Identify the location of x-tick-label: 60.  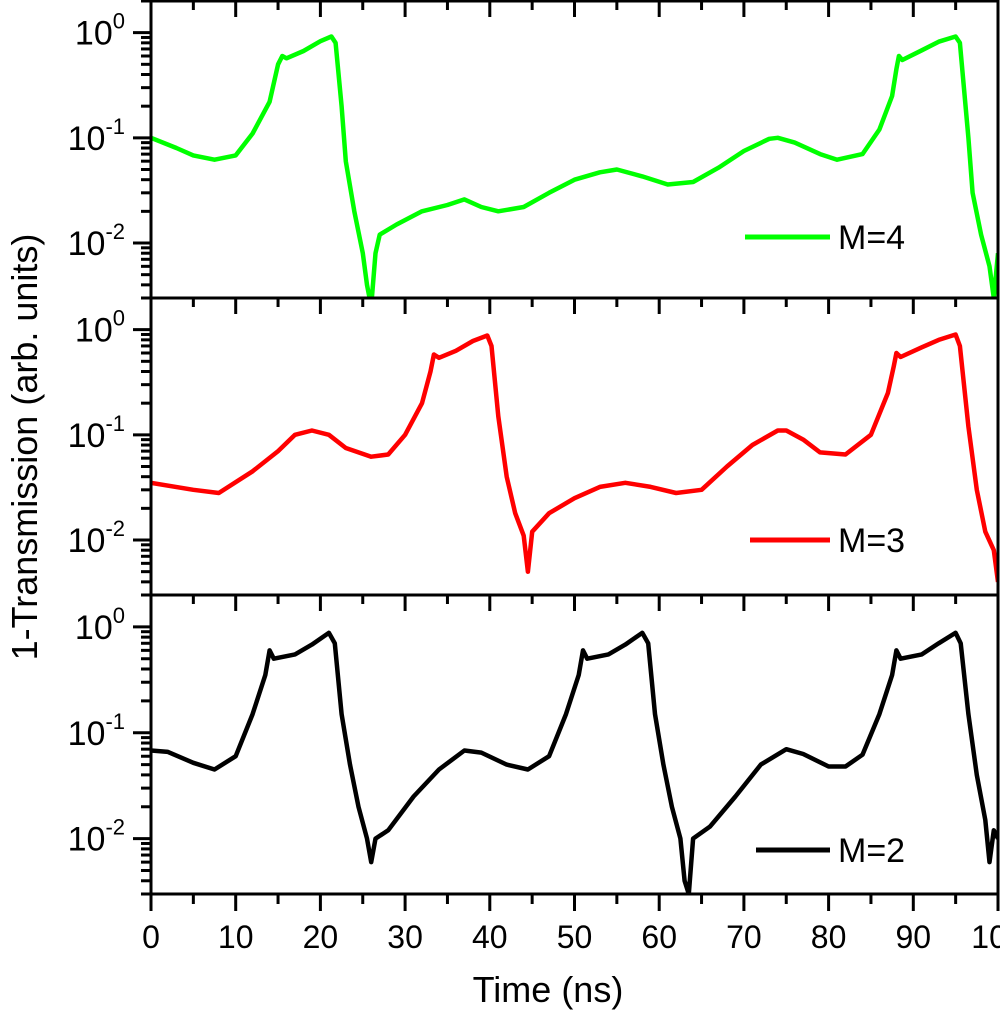
(659, 937).